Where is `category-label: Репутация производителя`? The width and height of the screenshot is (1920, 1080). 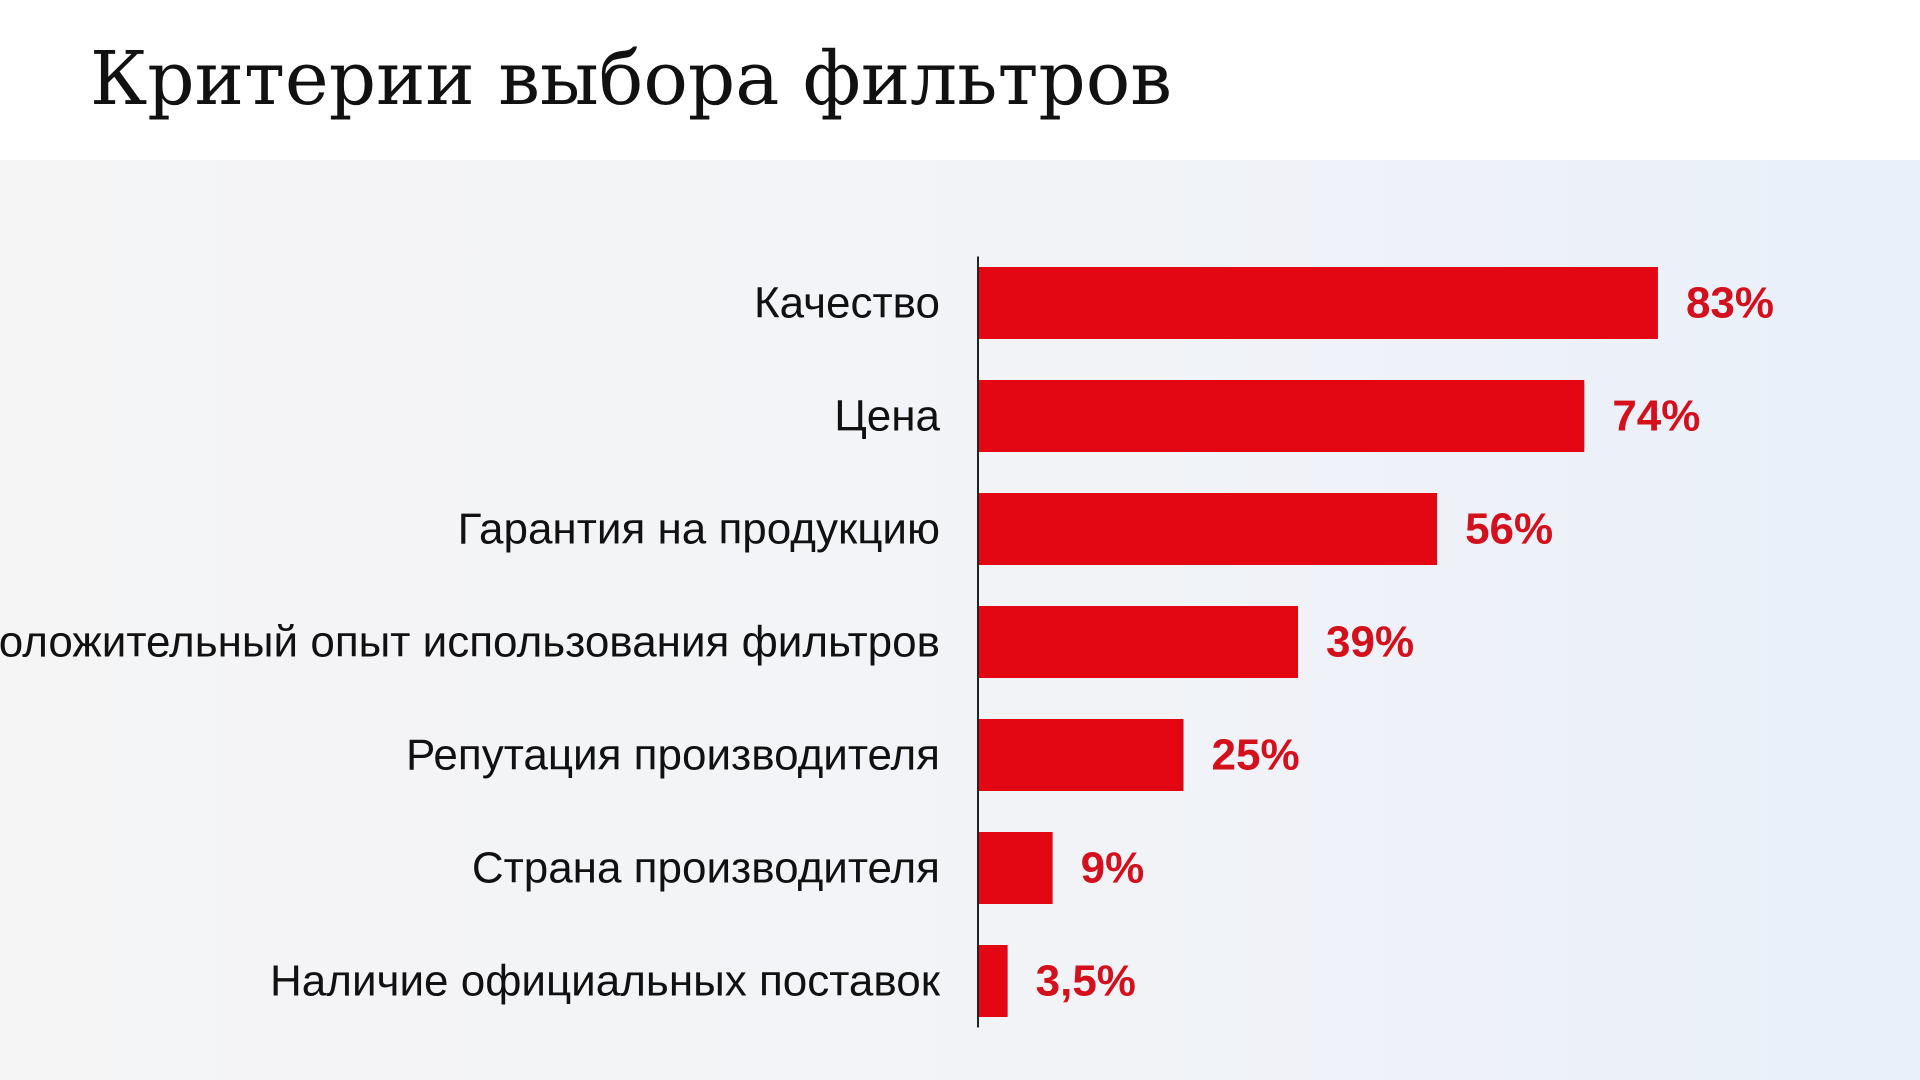
category-label: Репутация производителя is located at coordinates (673, 755).